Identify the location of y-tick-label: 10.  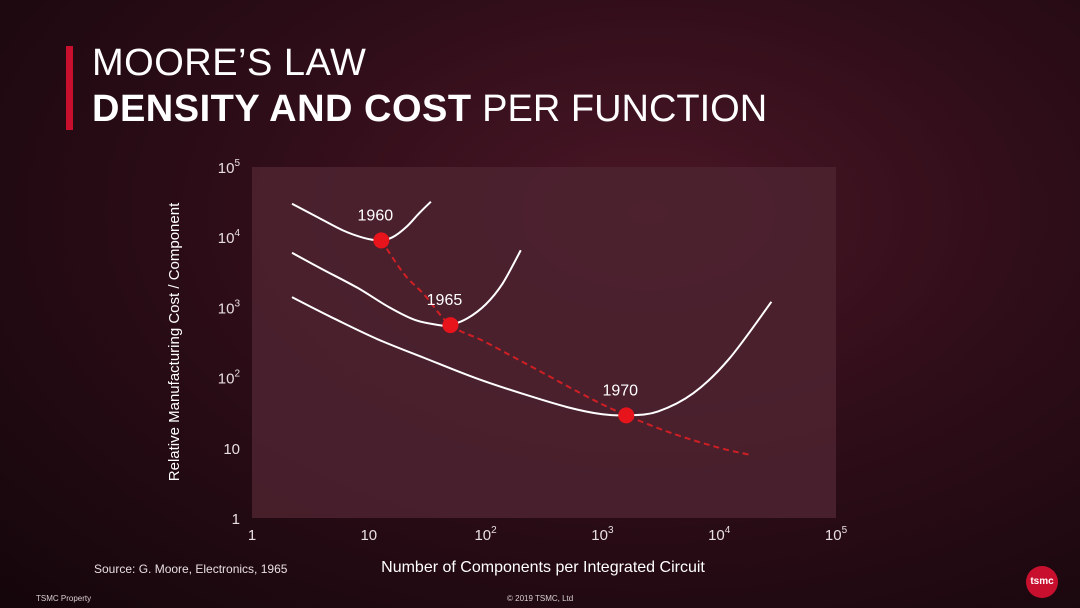
(231, 449).